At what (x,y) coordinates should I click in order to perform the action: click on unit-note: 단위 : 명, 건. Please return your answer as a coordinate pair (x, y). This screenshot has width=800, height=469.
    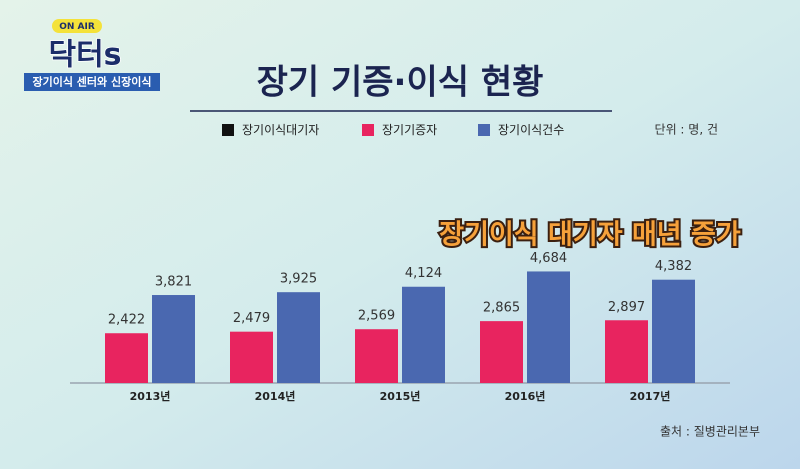
    Looking at the image, I should click on (686, 130).